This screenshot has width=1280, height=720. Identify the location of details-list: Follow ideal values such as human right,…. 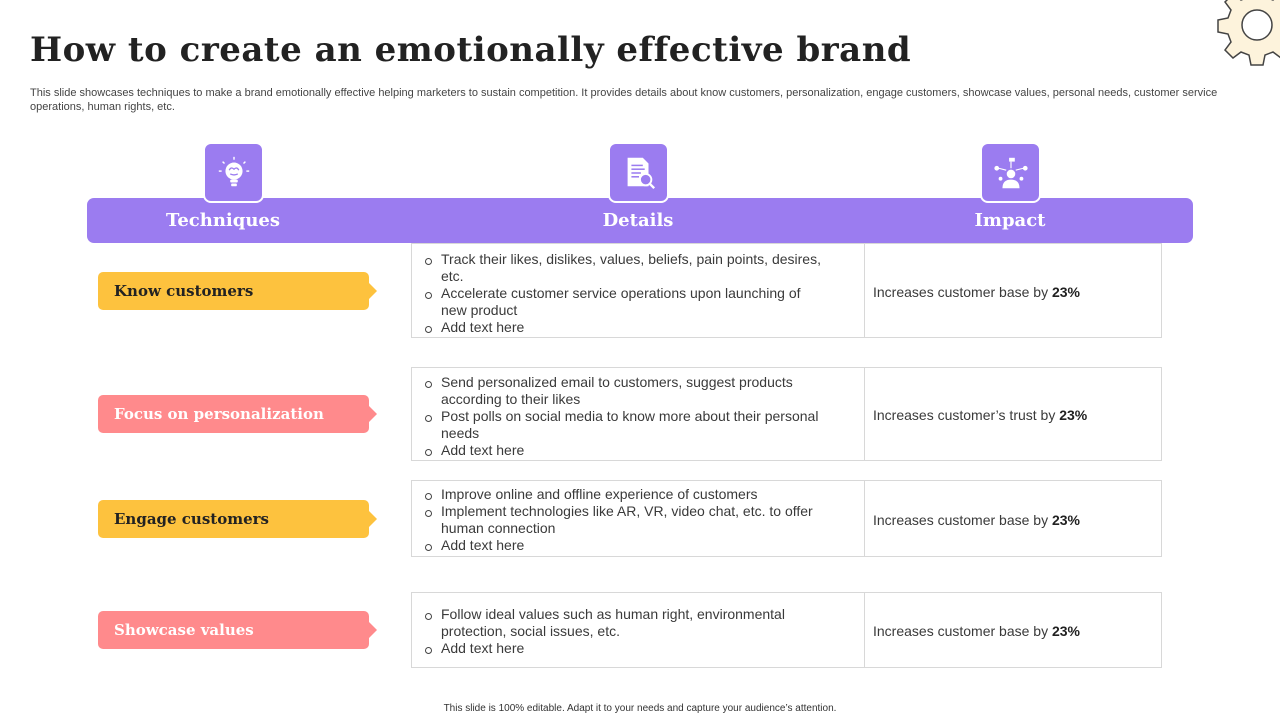
(622, 631).